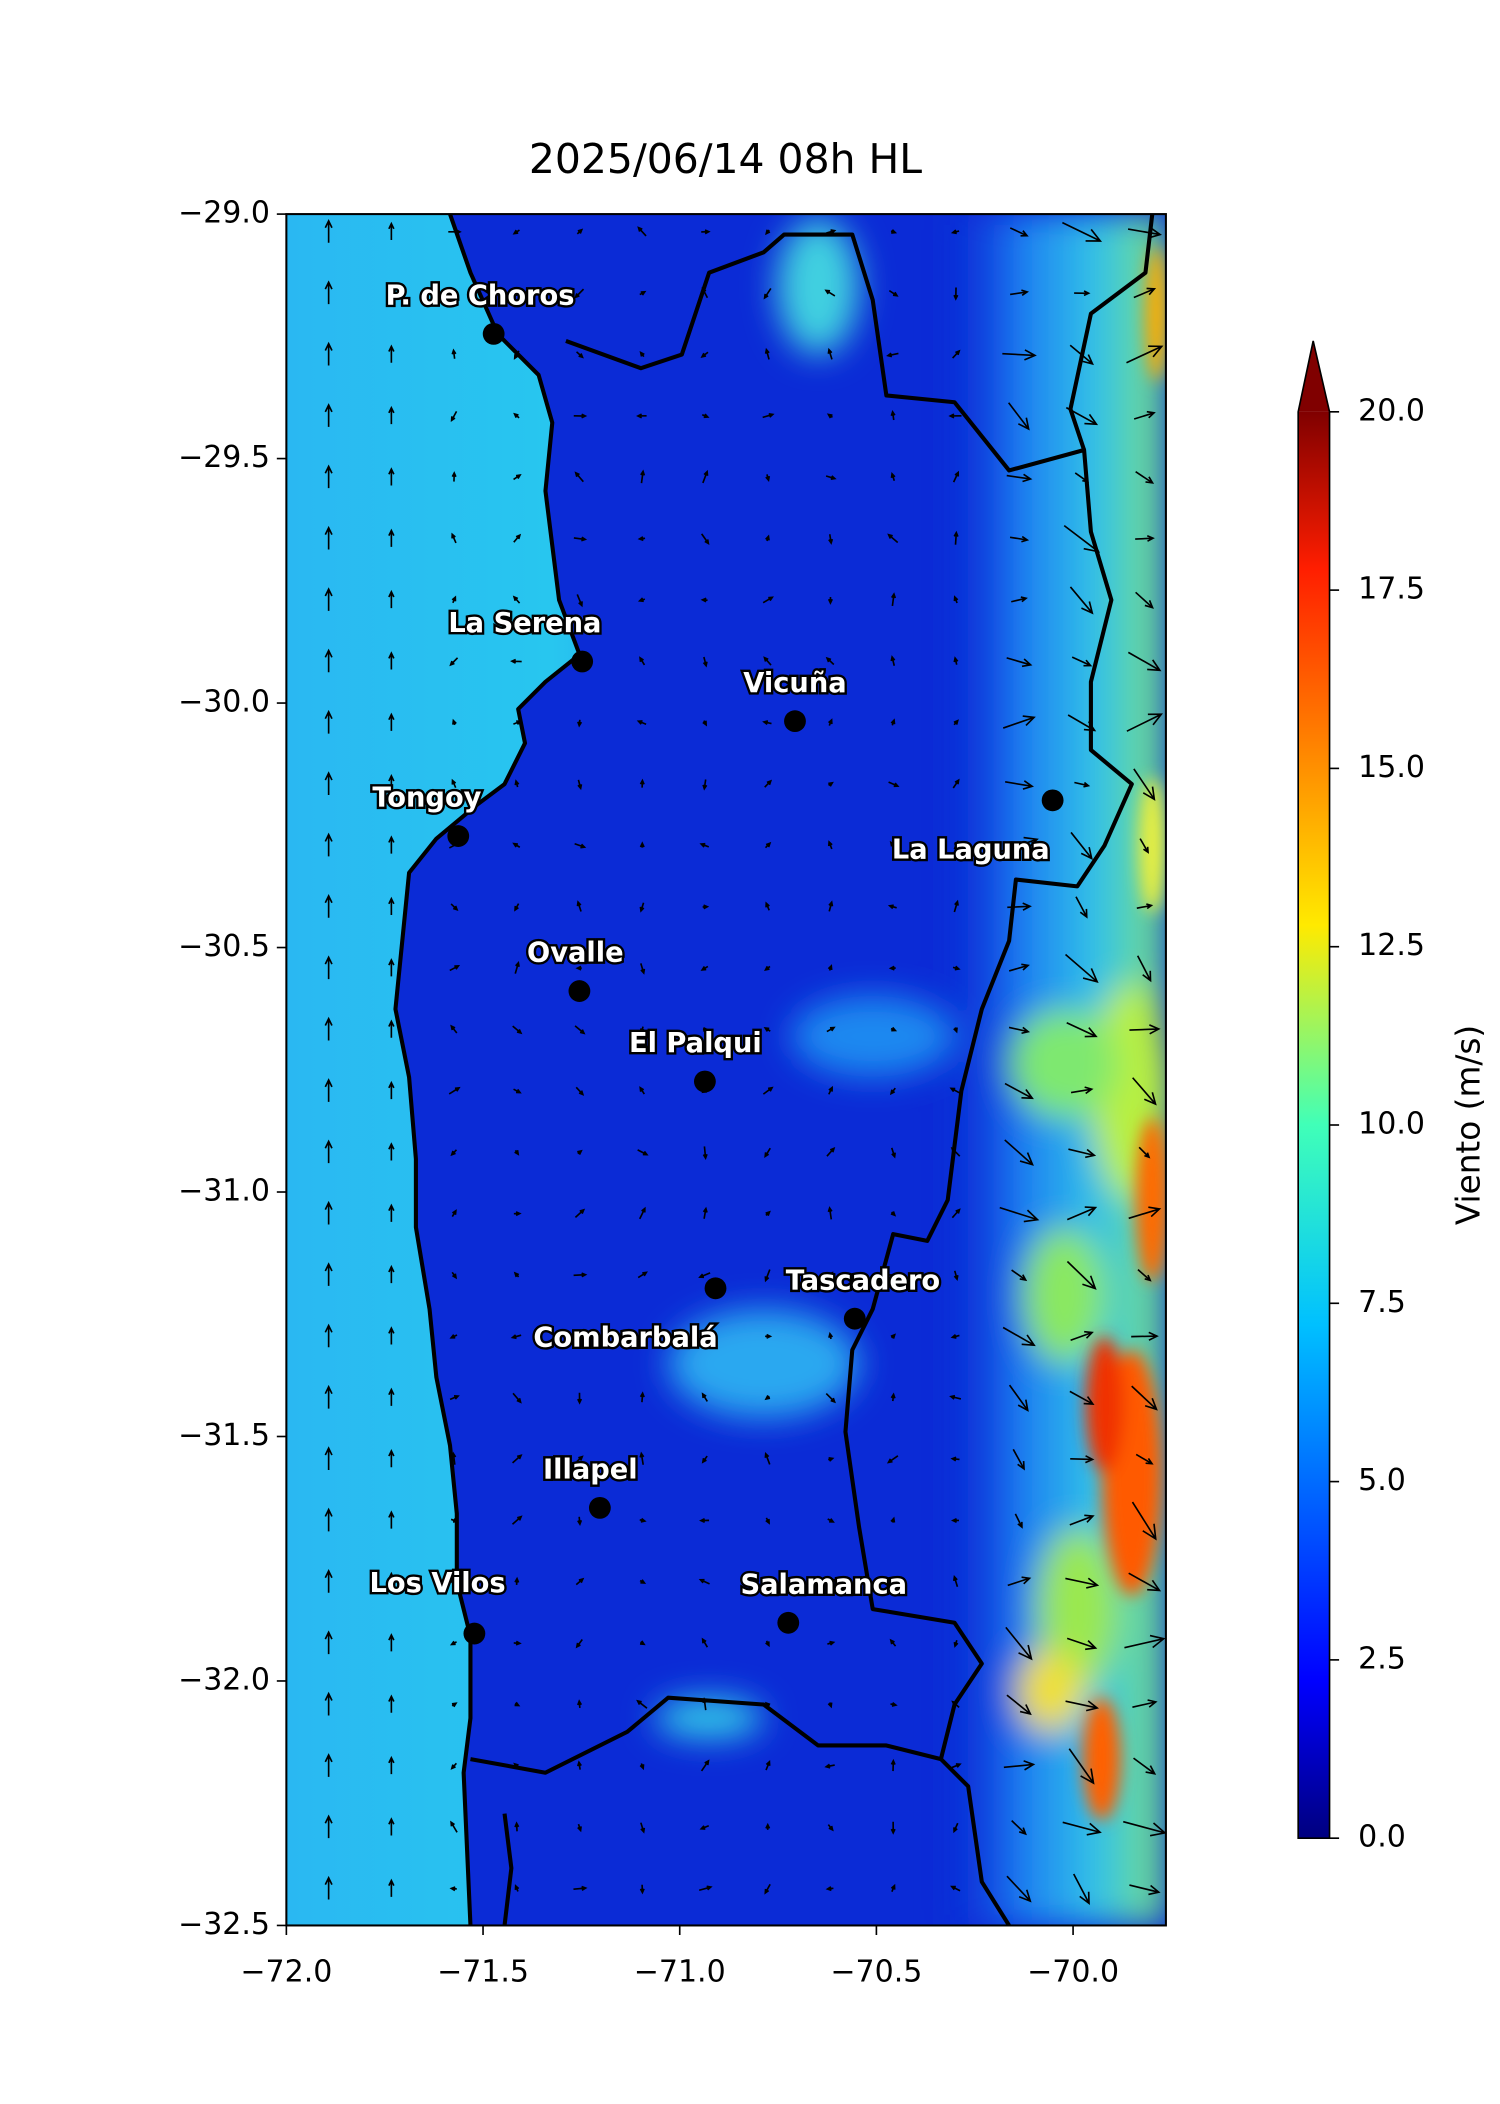  Describe the element at coordinates (286, 1972) in the screenshot. I see `x-tick-label: −72.0` at that location.